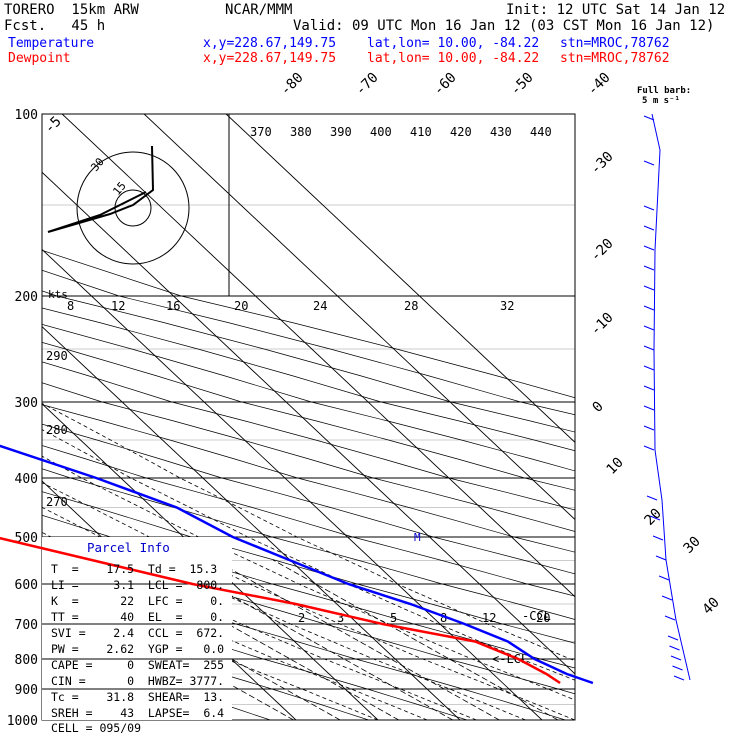 The image size is (740, 740). What do you see at coordinates (138, 617) in the screenshot?
I see `parcel-row-4: TT = 40 EL = 0.` at bounding box center [138, 617].